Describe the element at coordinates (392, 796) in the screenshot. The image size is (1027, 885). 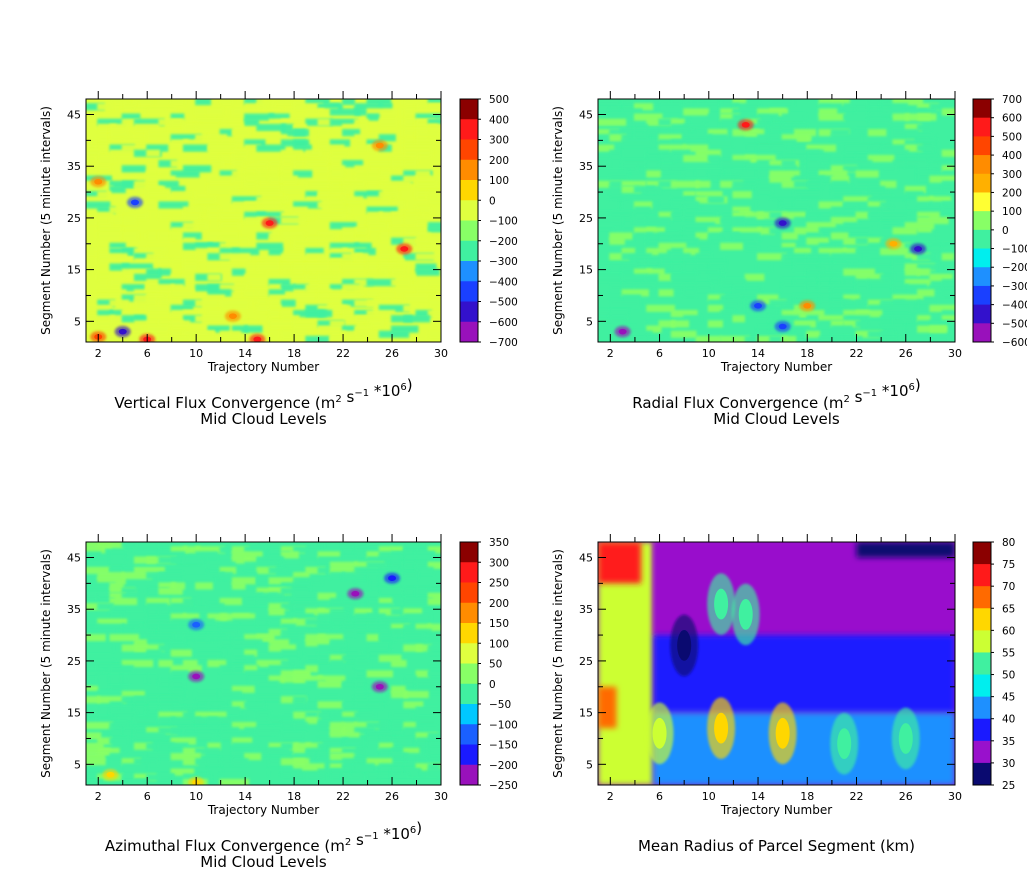
I see `x-tick-label: 26` at that location.